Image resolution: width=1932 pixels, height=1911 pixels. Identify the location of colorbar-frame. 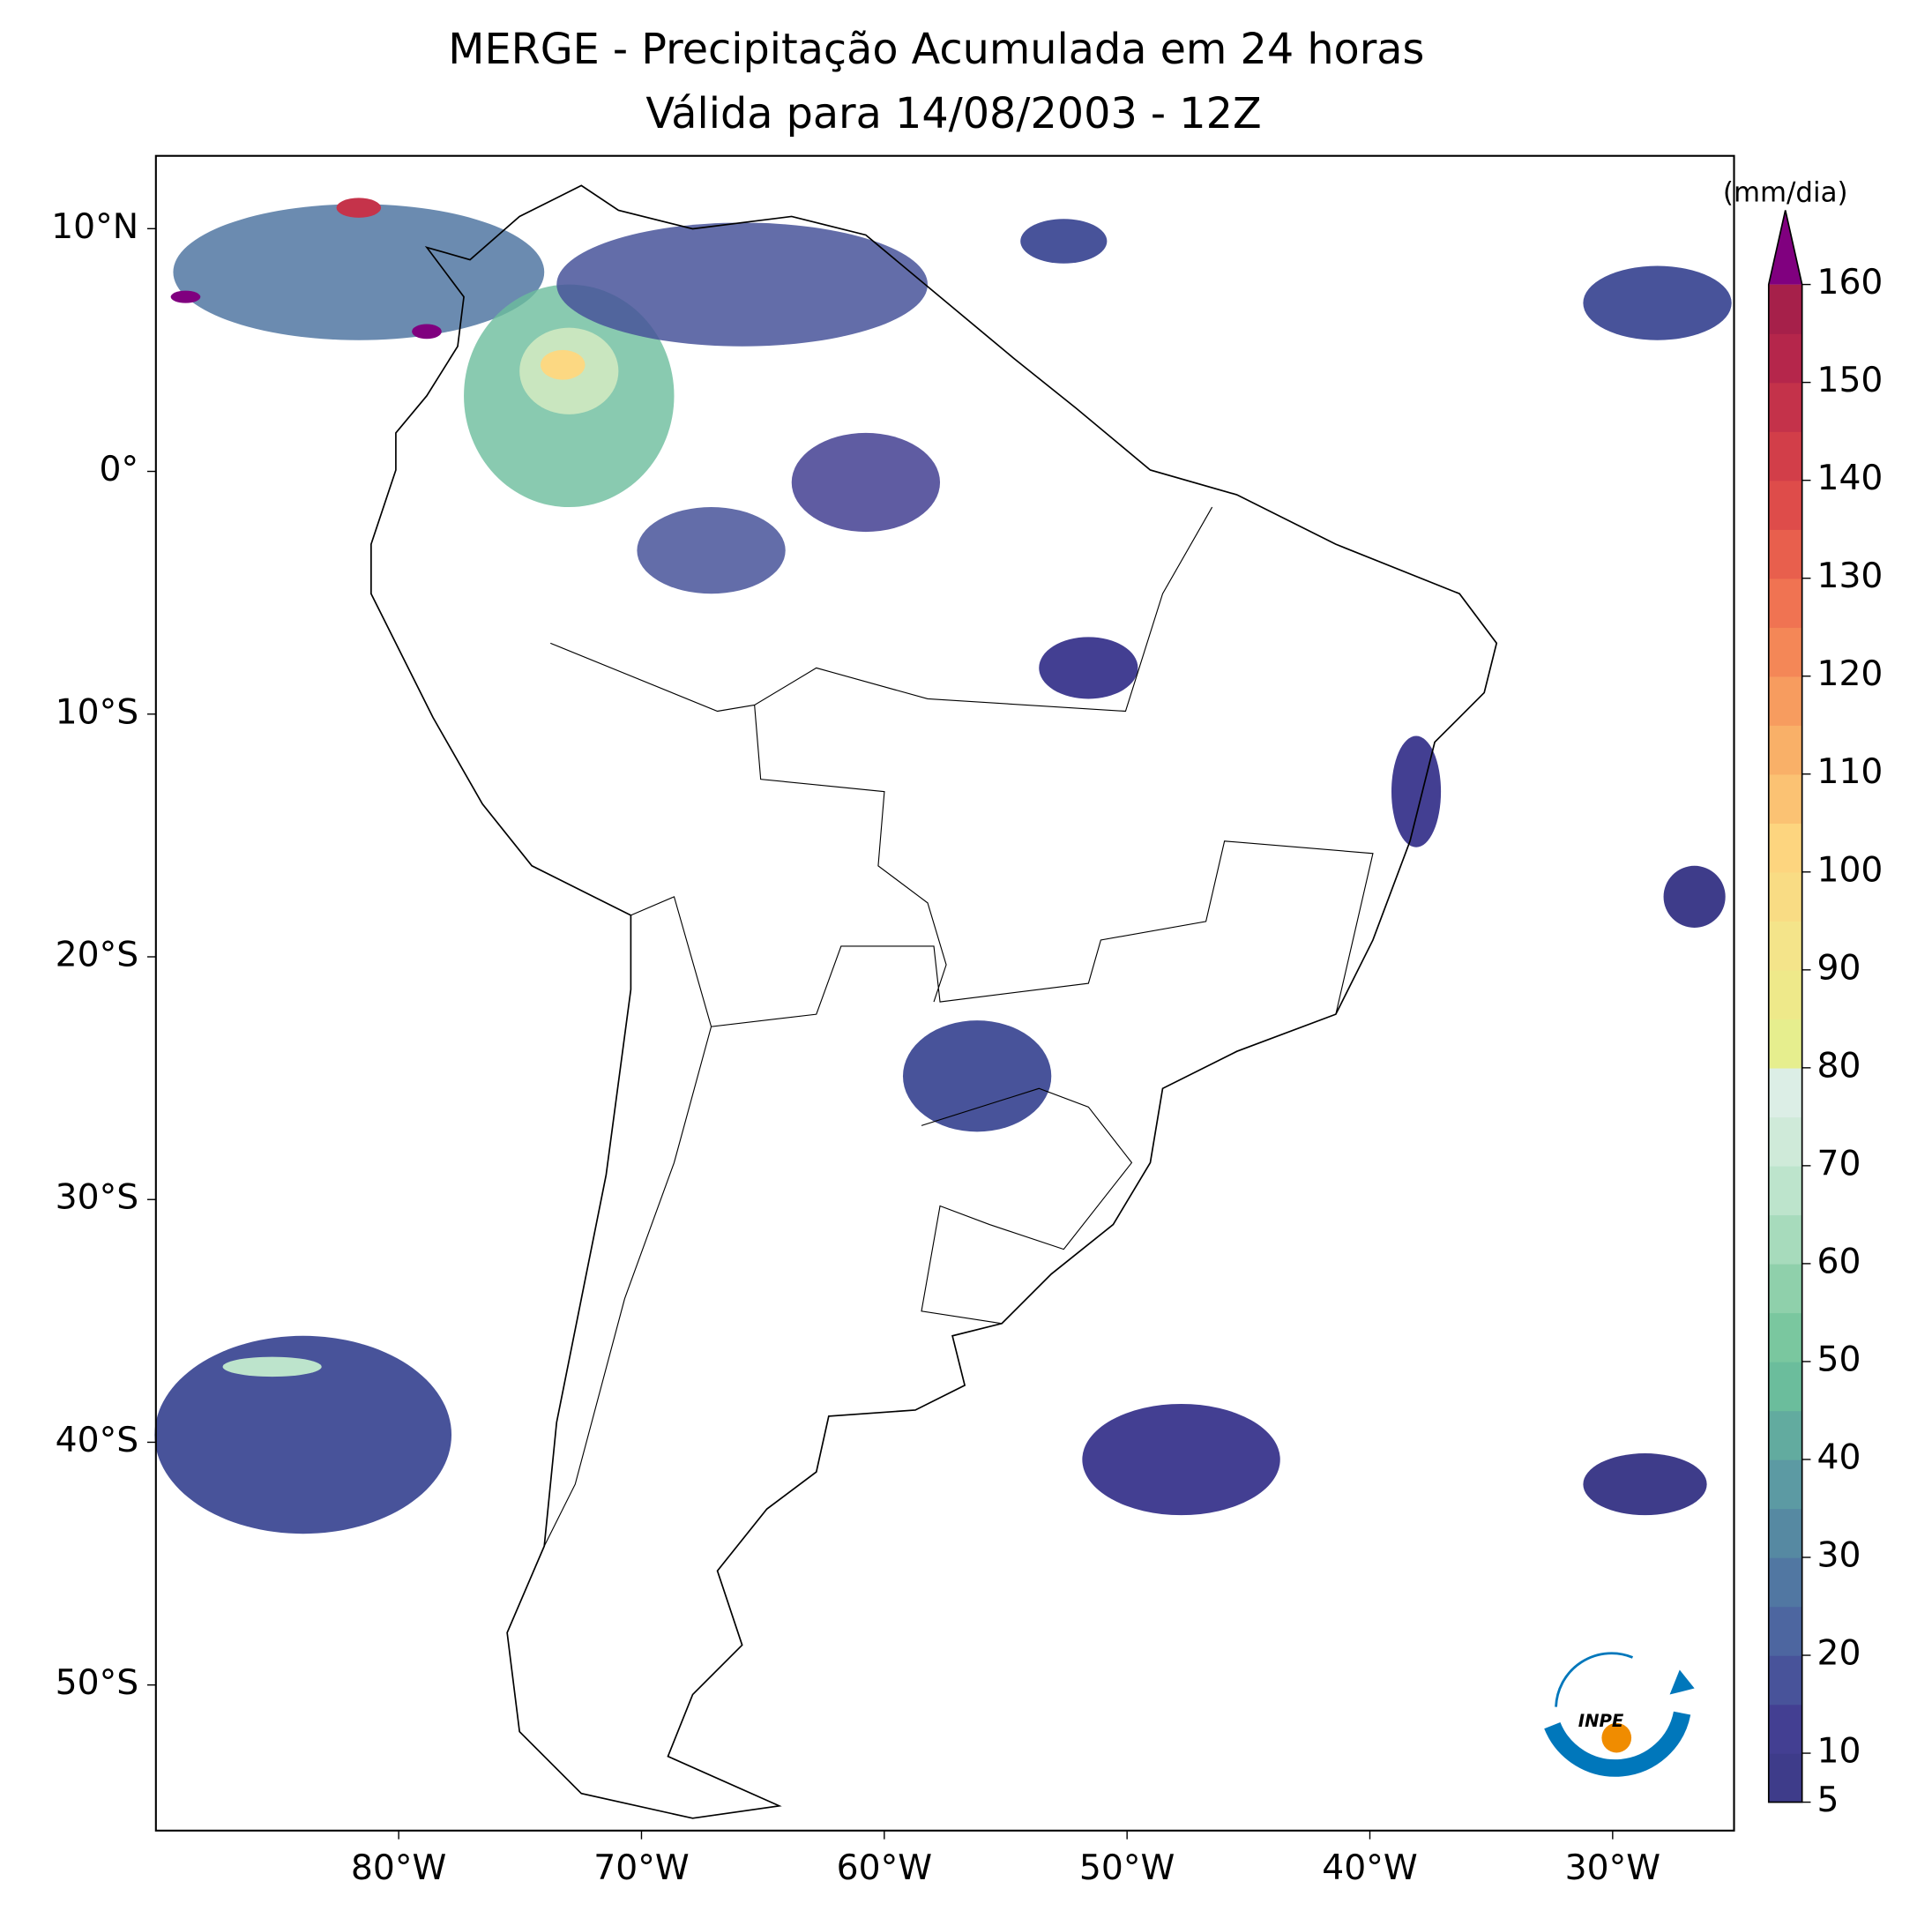
(1785, 1007).